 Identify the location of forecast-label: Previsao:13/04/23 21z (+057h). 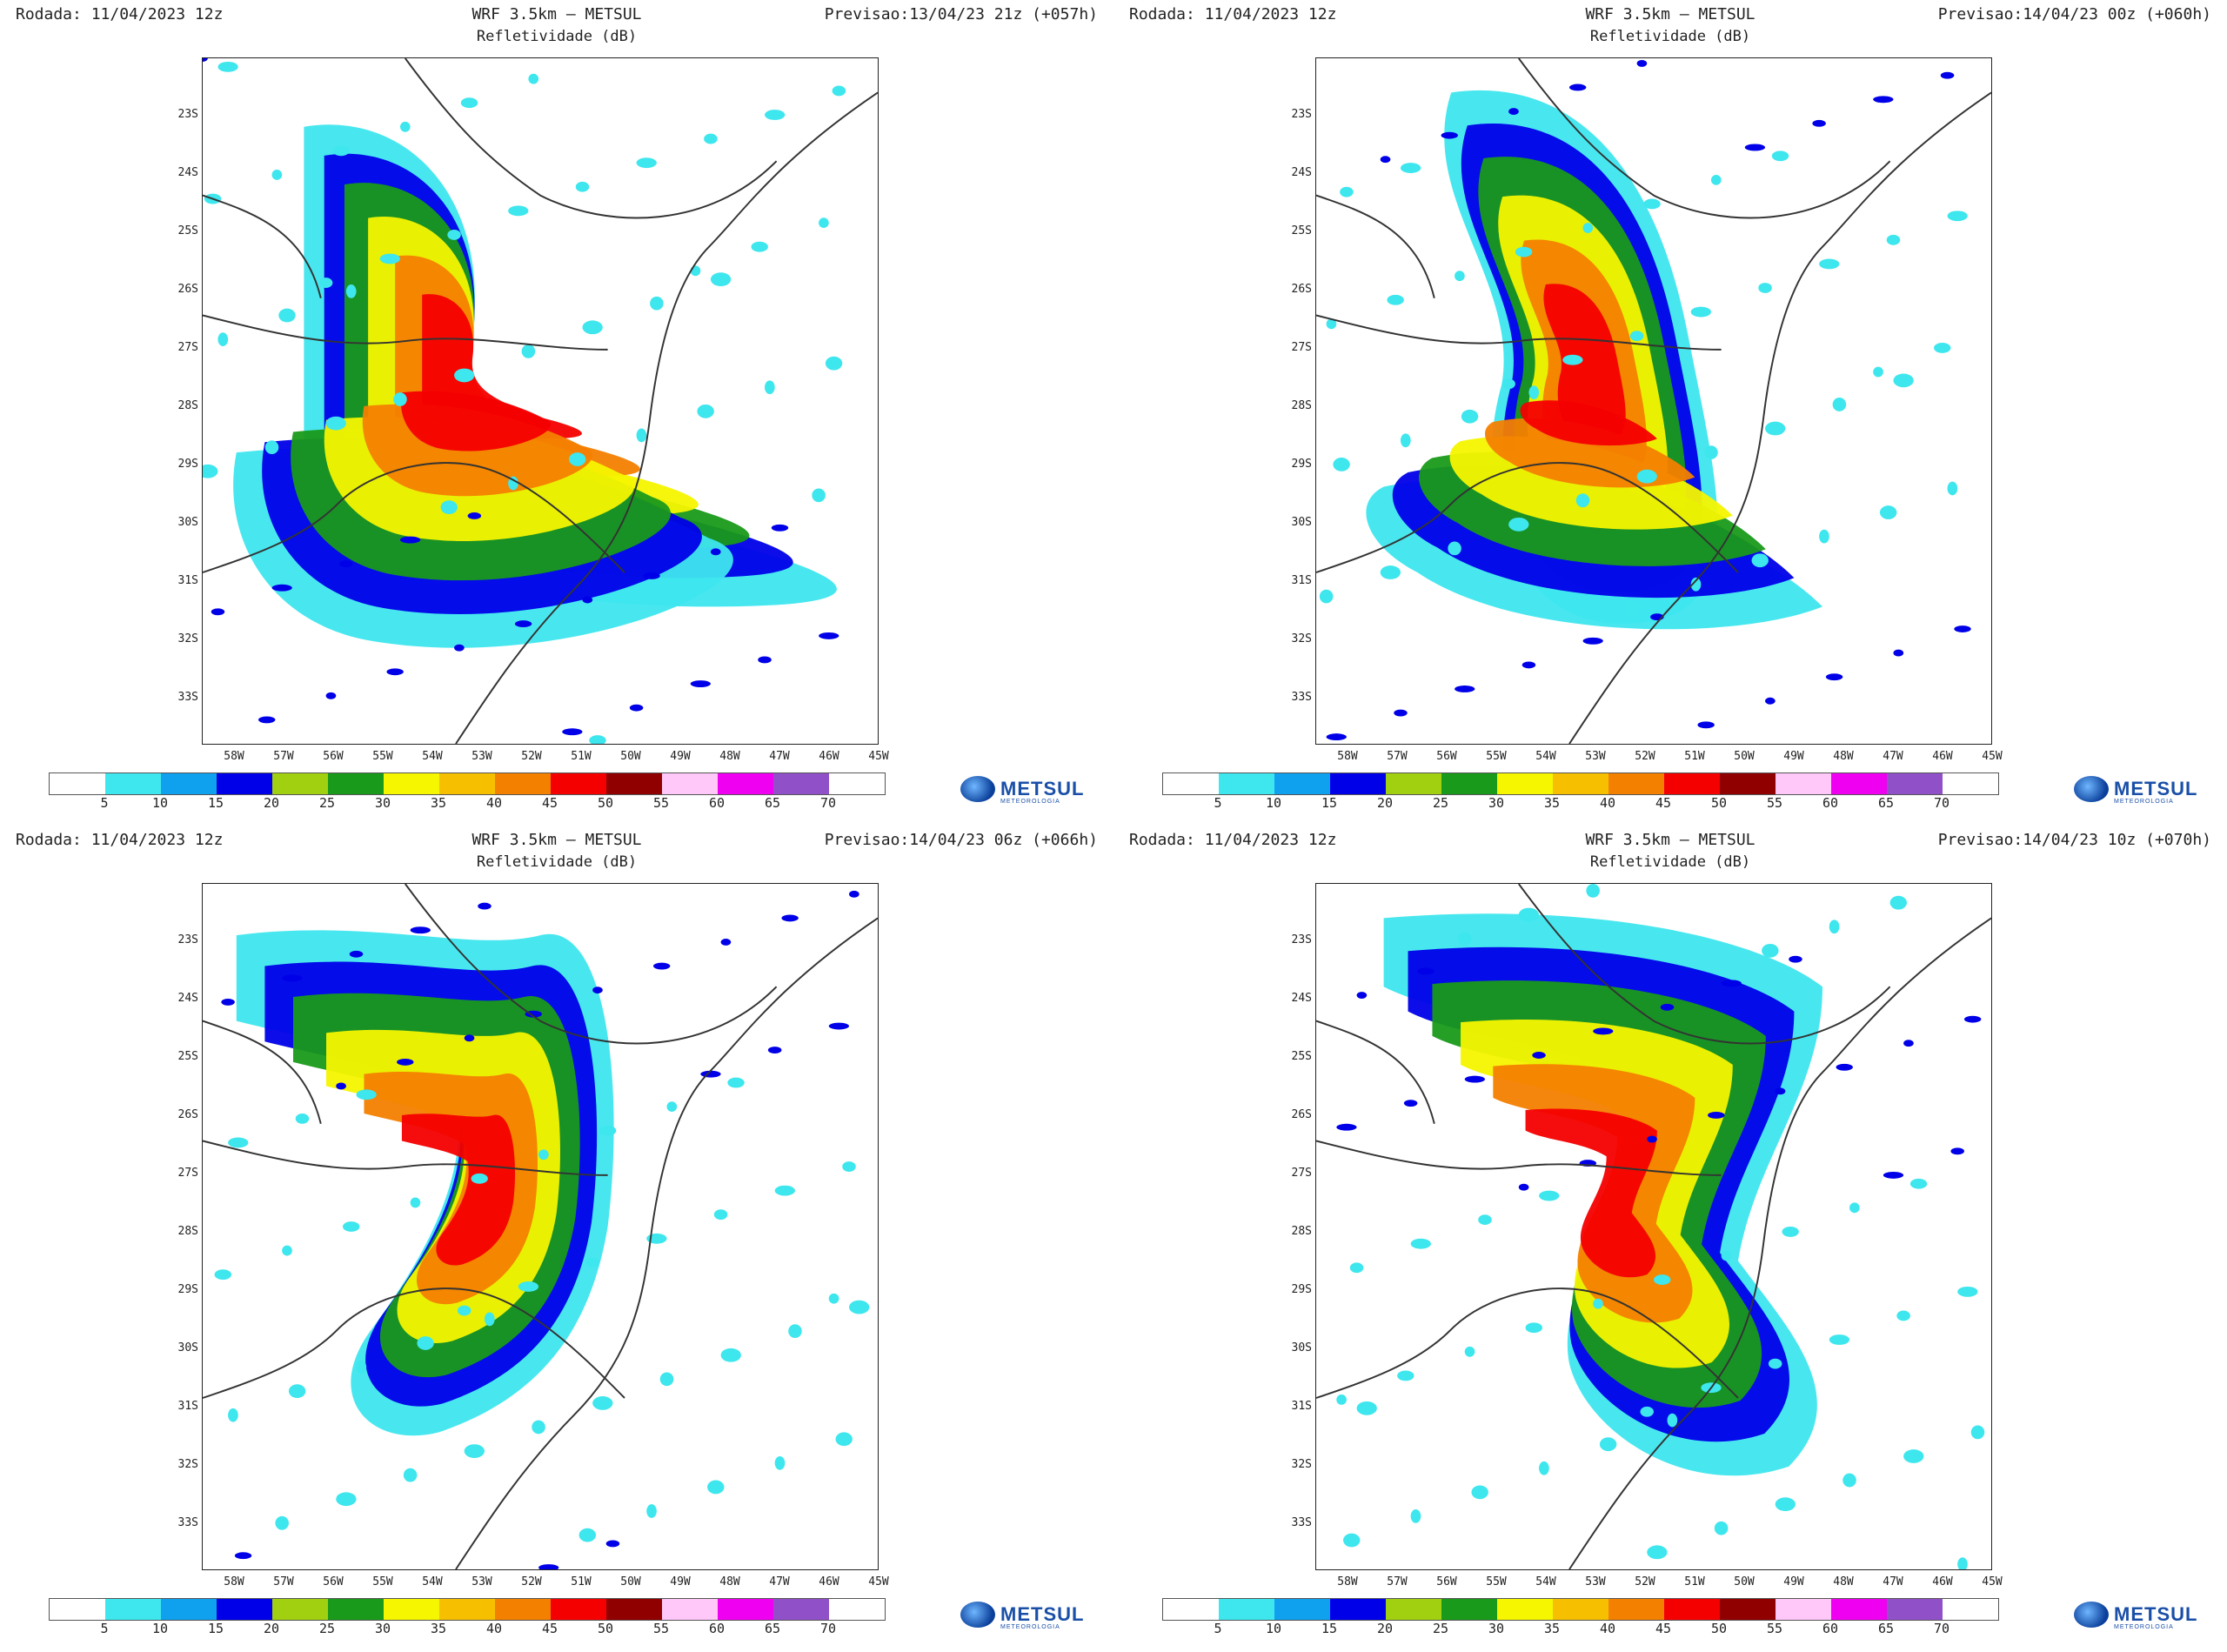
(961, 14).